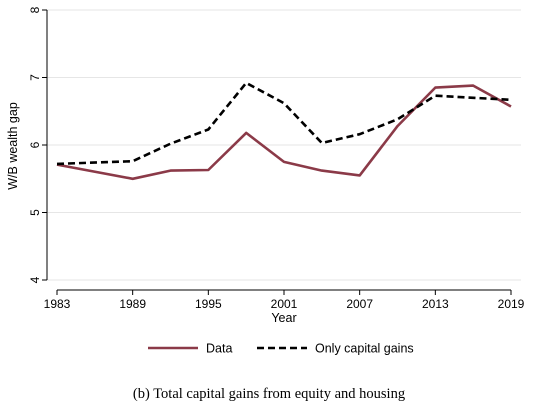 This screenshot has height=418, width=538. Describe the element at coordinates (219, 349) in the screenshot. I see `legend-label: Data` at that location.